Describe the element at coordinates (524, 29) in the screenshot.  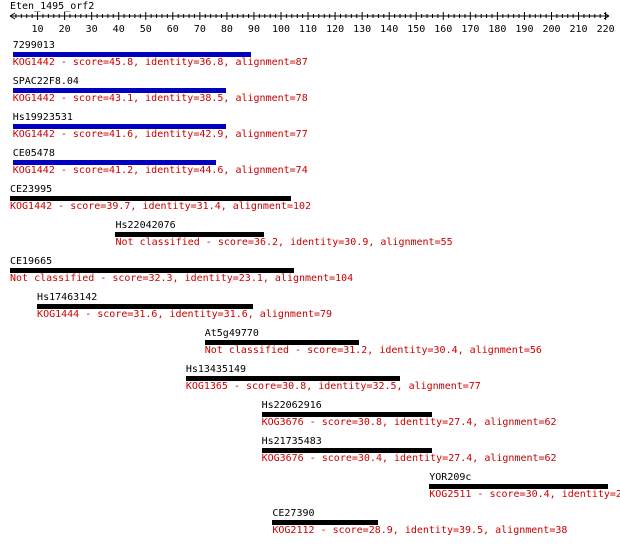
I see `ruler-tick-label: 190` at that location.